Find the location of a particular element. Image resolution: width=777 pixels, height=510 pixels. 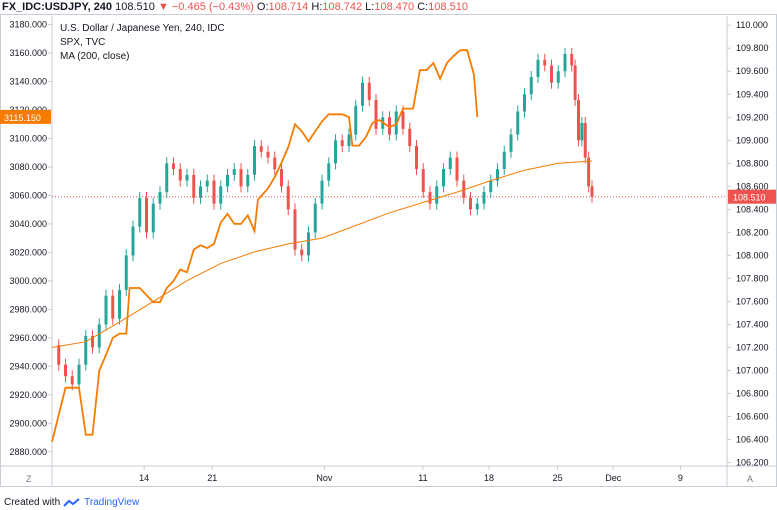

right-tick-label: 108.600 is located at coordinates (752, 186).